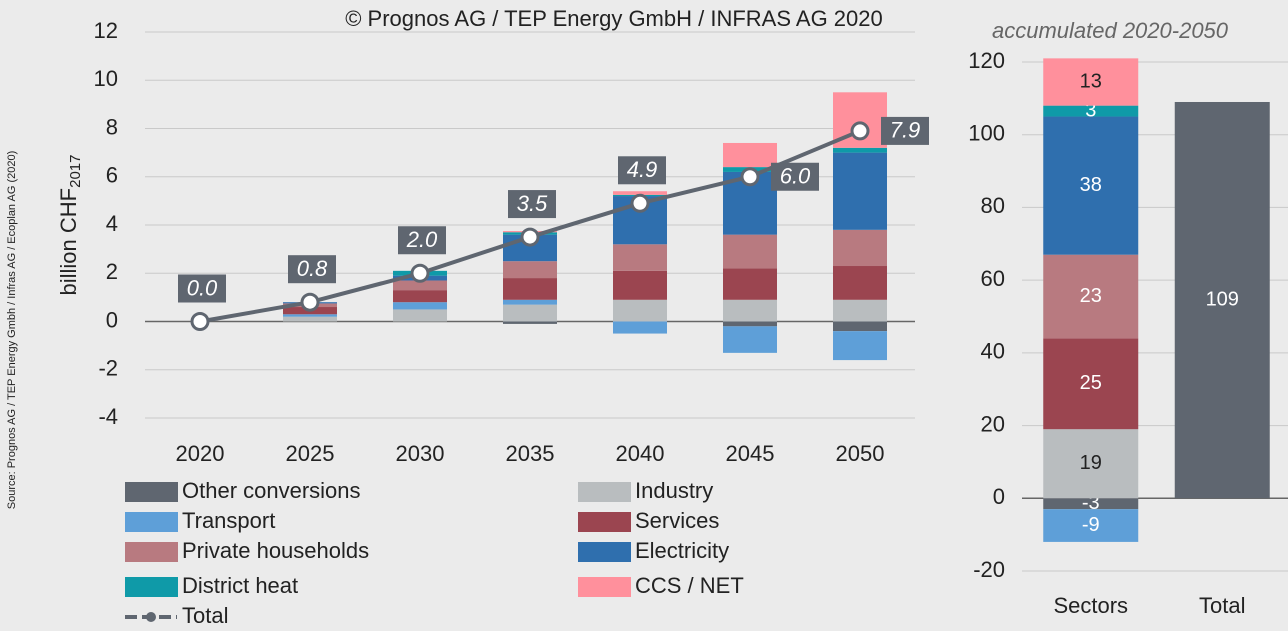 The height and width of the screenshot is (631, 1288). What do you see at coordinates (240, 585) in the screenshot?
I see `legend-label: District heat` at bounding box center [240, 585].